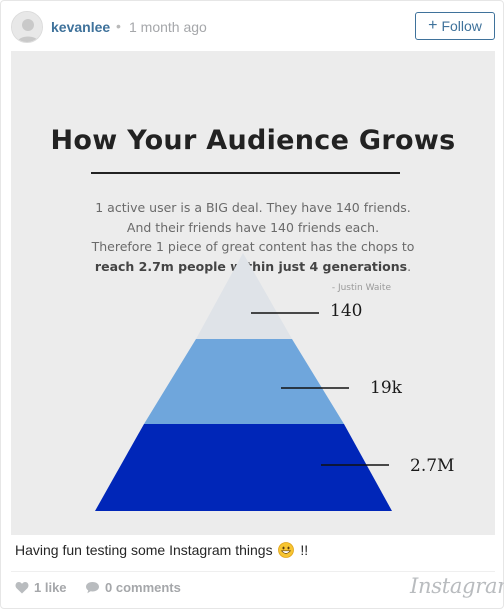 The width and height of the screenshot is (504, 609). I want to click on level-label-140: 140, so click(346, 311).